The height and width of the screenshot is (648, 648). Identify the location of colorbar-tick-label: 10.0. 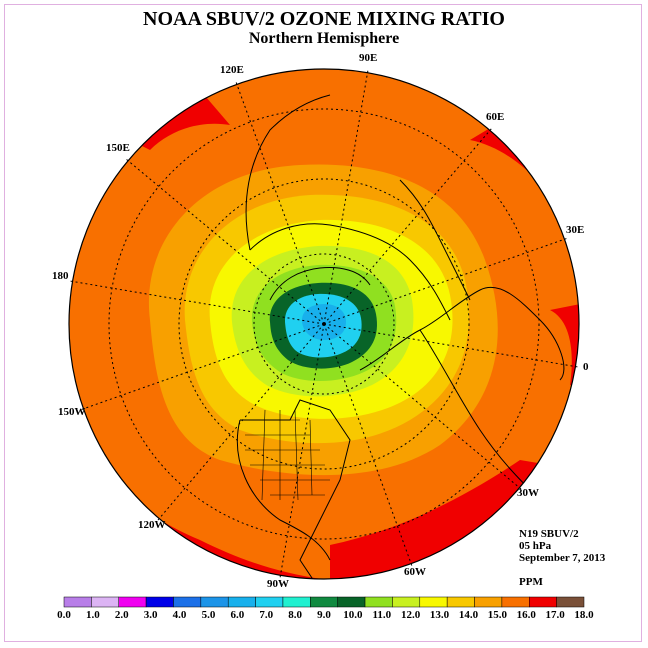
(353, 615).